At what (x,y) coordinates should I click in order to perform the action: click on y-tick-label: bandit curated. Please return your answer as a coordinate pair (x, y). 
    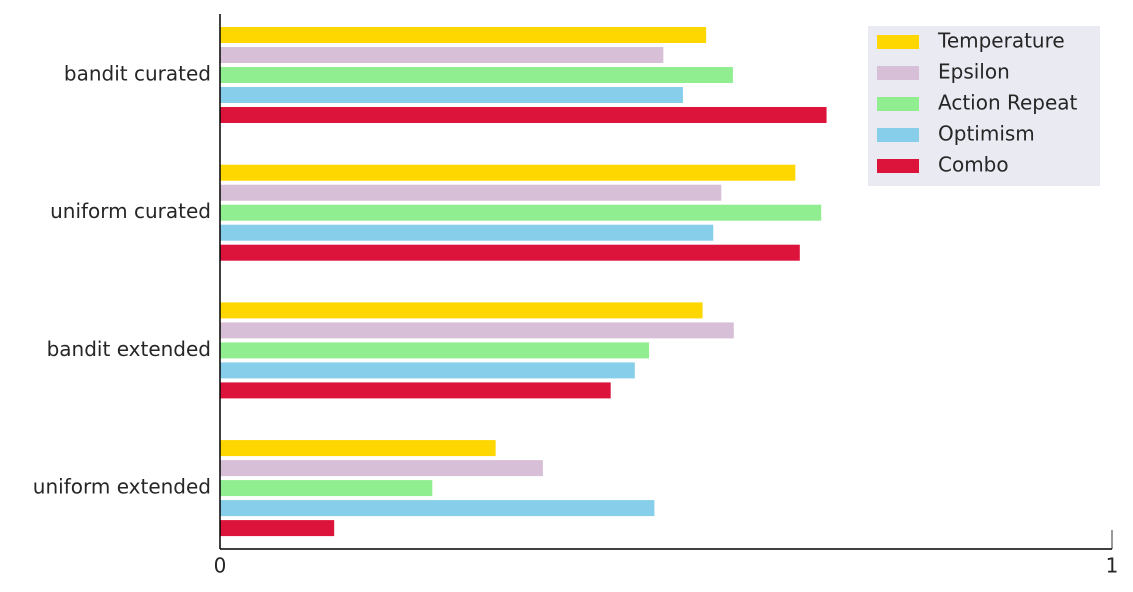
    Looking at the image, I should click on (137, 74).